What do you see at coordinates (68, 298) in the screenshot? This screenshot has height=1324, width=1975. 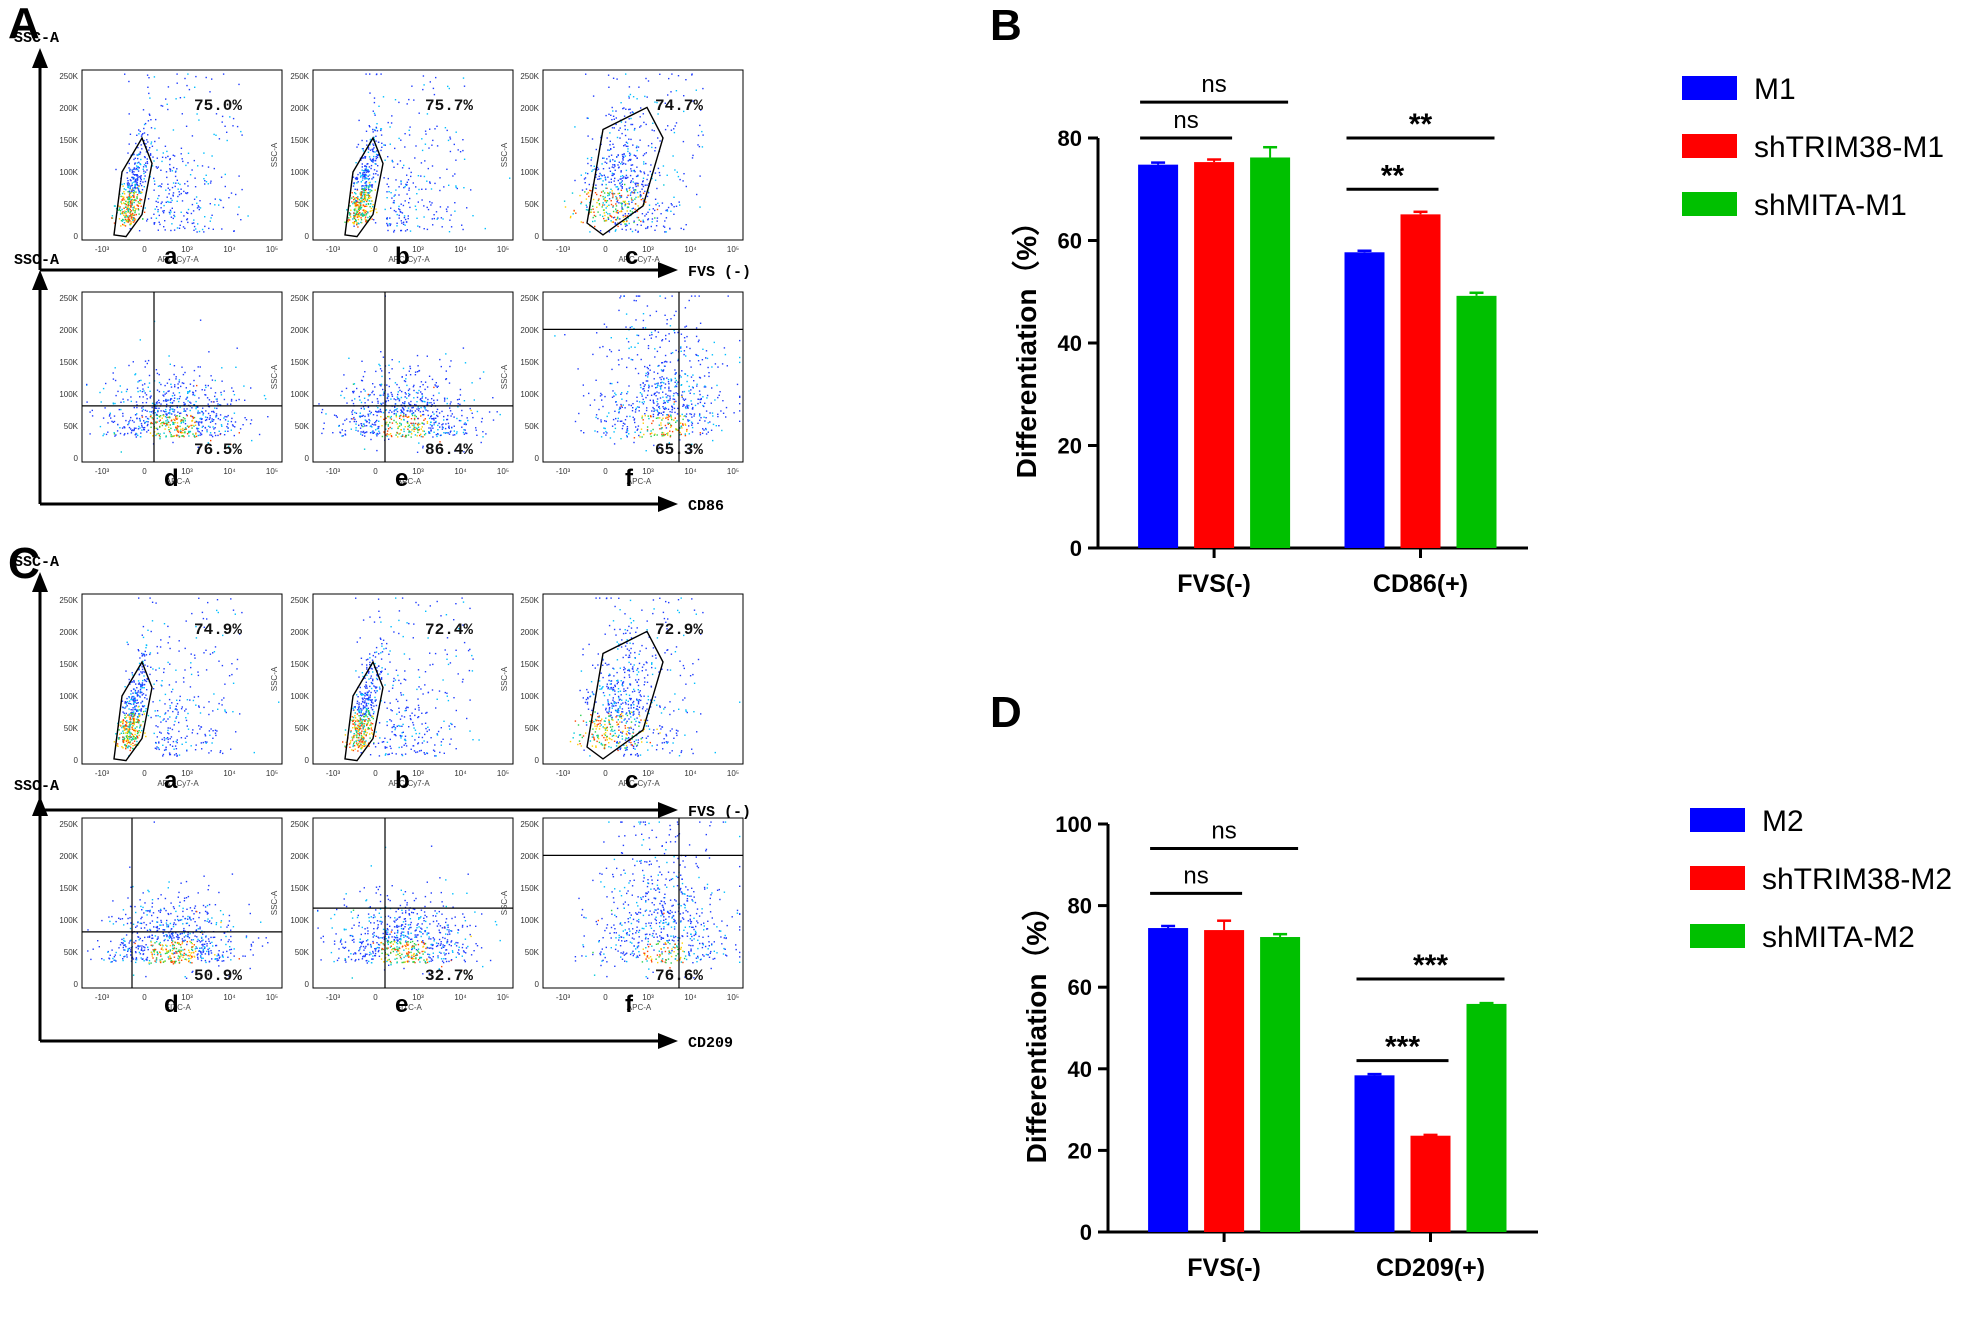 I see `y-tick-label: 250K` at bounding box center [68, 298].